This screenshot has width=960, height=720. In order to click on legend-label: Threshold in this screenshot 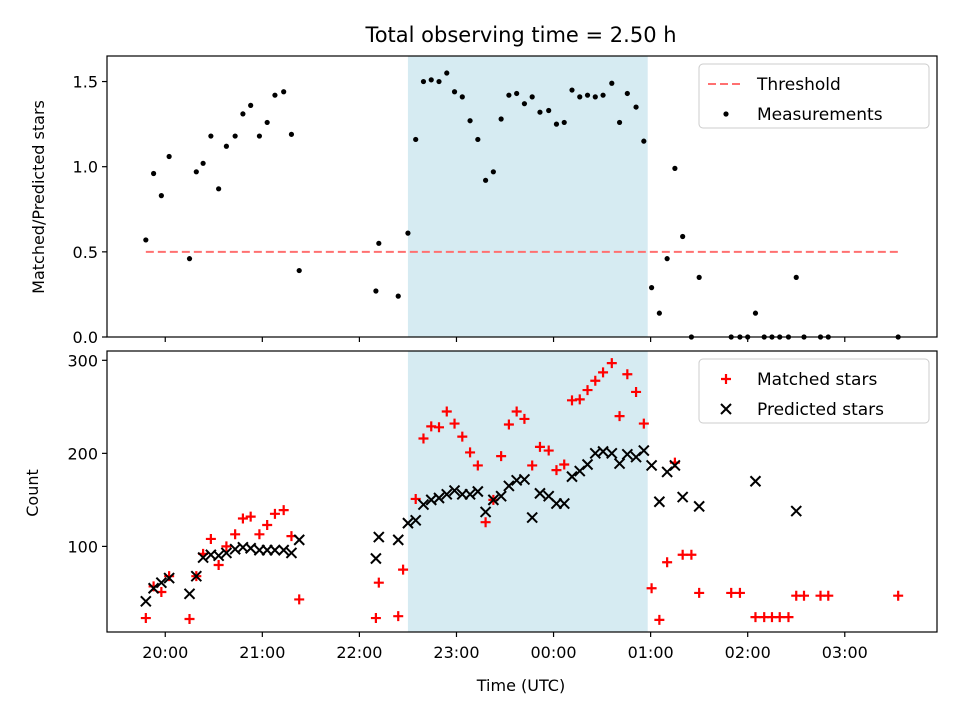, I will do `click(798, 85)`.